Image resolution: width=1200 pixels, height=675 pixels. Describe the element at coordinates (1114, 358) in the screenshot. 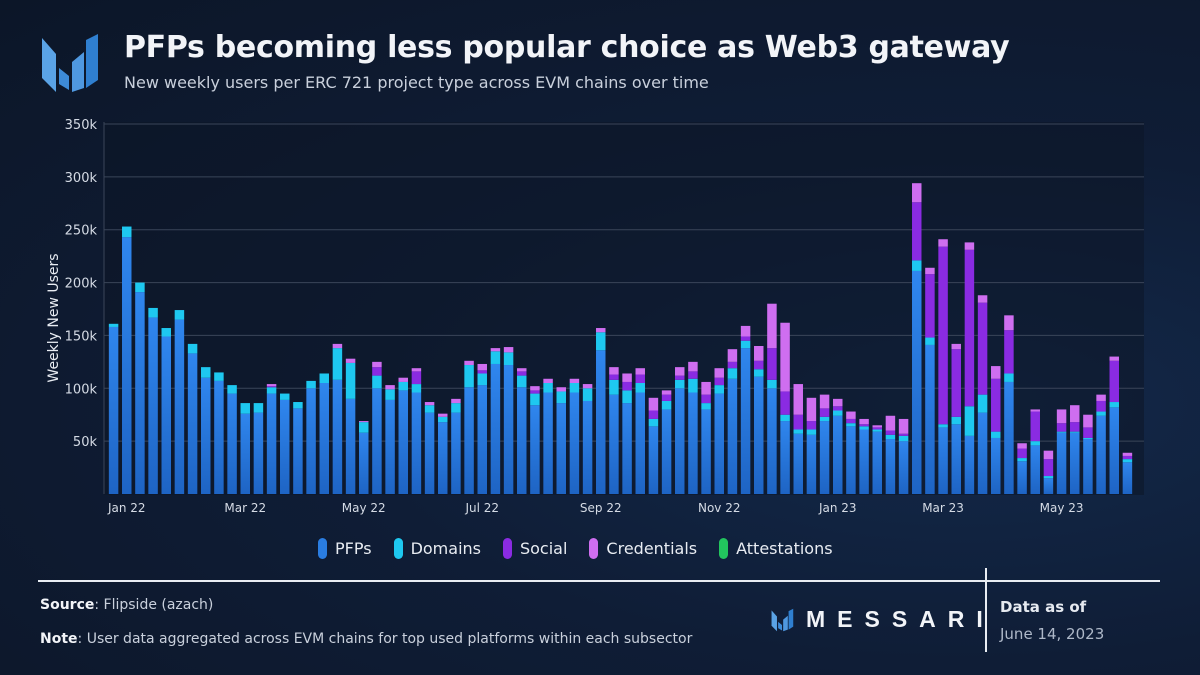

I see `bar-segment-credentials` at that location.